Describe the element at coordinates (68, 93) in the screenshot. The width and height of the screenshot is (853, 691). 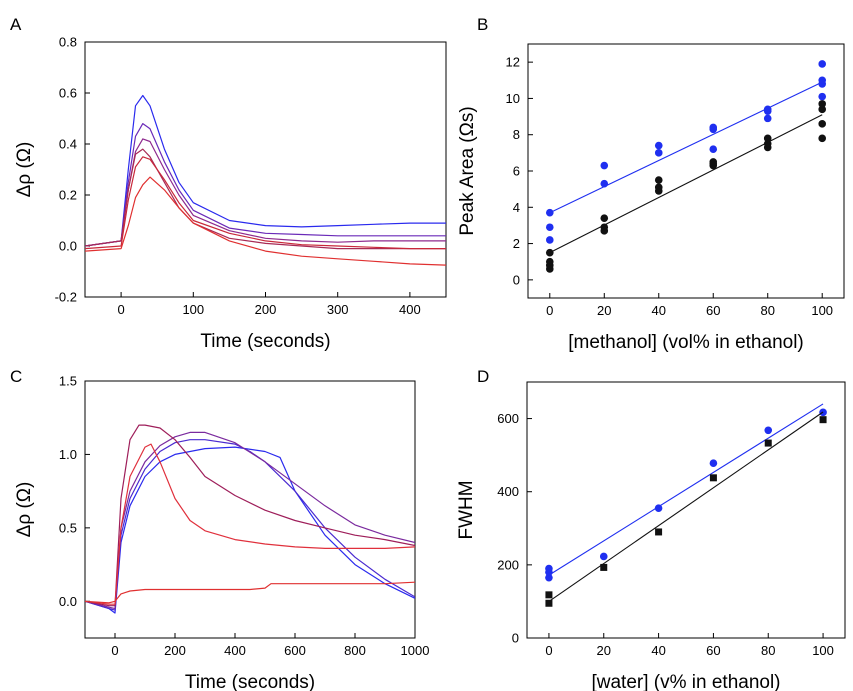
I see `y-tick-label: 0.6` at that location.